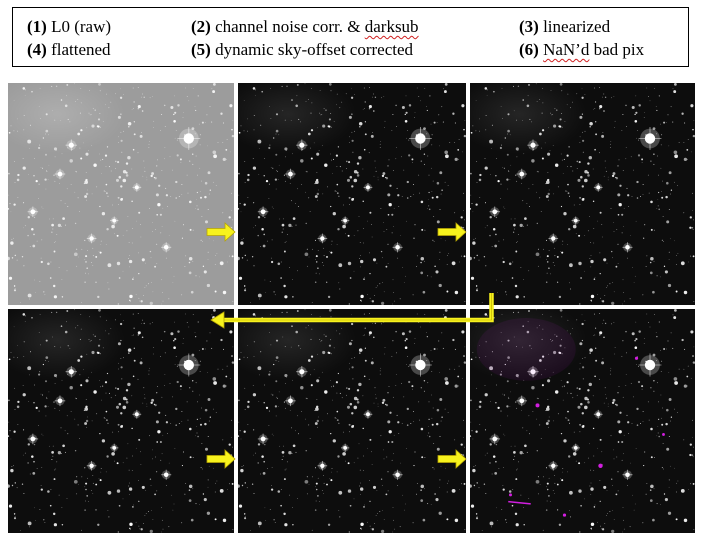 This screenshot has height=536, width=704. I want to click on legend-item-1: (1) L0 (raw), so click(69, 27).